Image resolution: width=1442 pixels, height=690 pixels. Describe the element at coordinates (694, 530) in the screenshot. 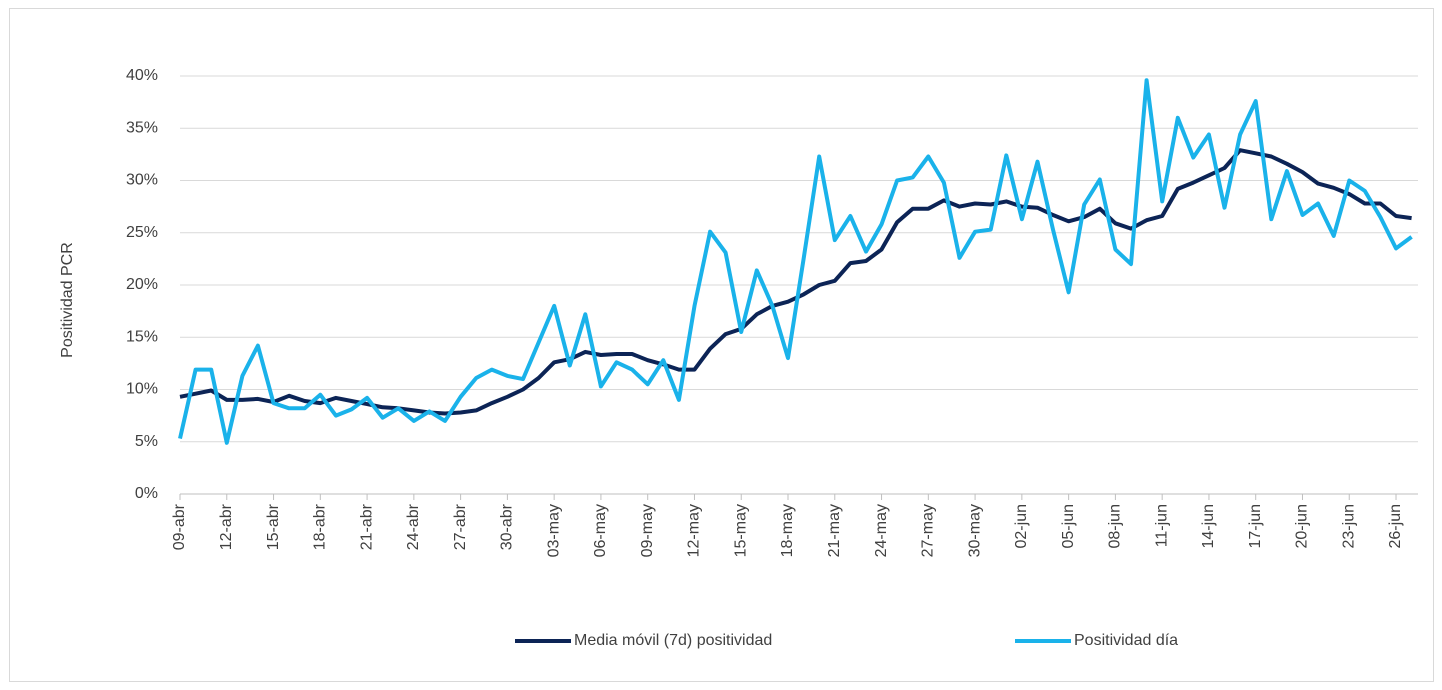

I see `x-tick-label: 12-may` at that location.